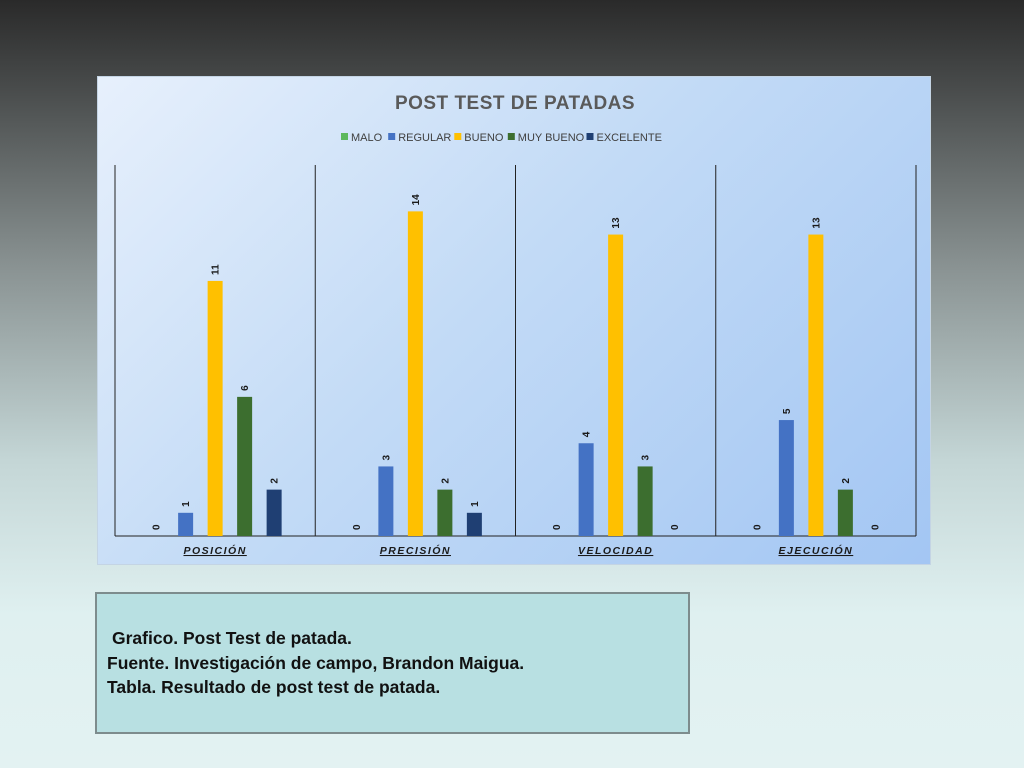 The height and width of the screenshot is (768, 1024). I want to click on data-label: 6, so click(245, 388).